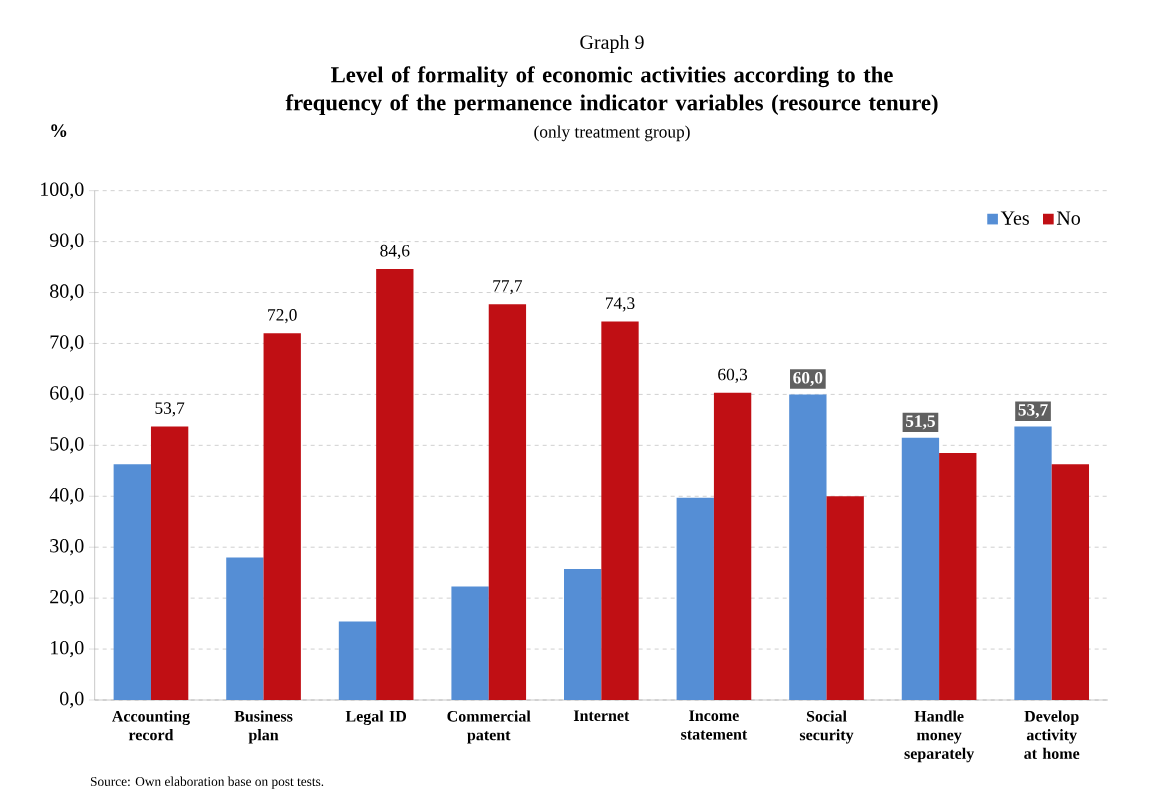 This screenshot has height=808, width=1157. What do you see at coordinates (508, 287) in the screenshot?
I see `data-label: 77,7` at bounding box center [508, 287].